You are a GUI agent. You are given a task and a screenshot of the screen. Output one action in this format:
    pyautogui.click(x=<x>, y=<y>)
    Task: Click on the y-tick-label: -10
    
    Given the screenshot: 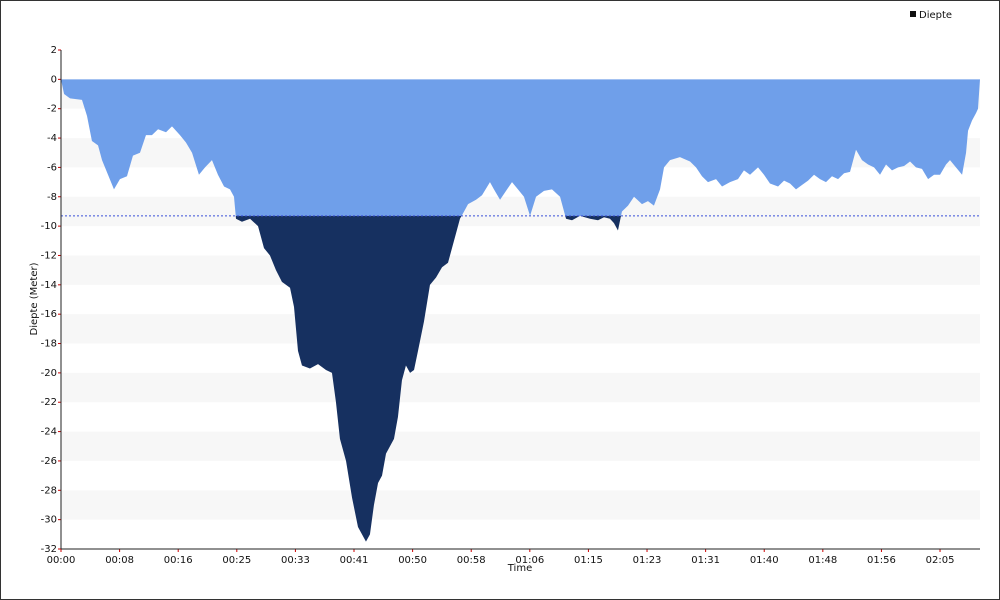 What is the action you would take?
    pyautogui.click(x=49, y=226)
    